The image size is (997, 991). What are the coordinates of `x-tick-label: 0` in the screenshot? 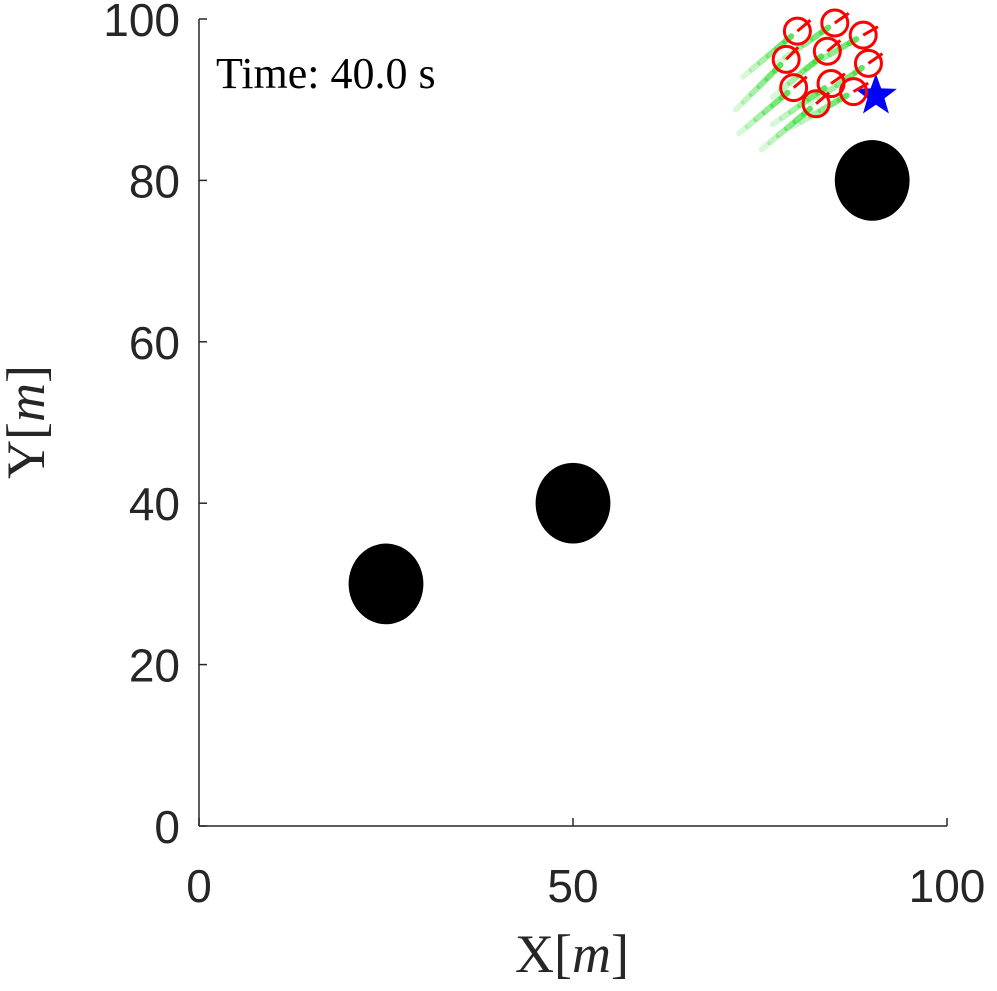 It's located at (199, 886).